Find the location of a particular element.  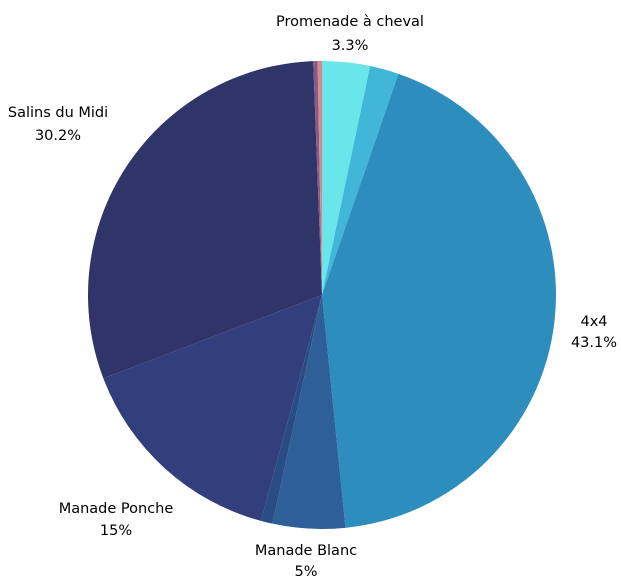

label-promenade-a-cheval-value: 3.3% is located at coordinates (350, 46).